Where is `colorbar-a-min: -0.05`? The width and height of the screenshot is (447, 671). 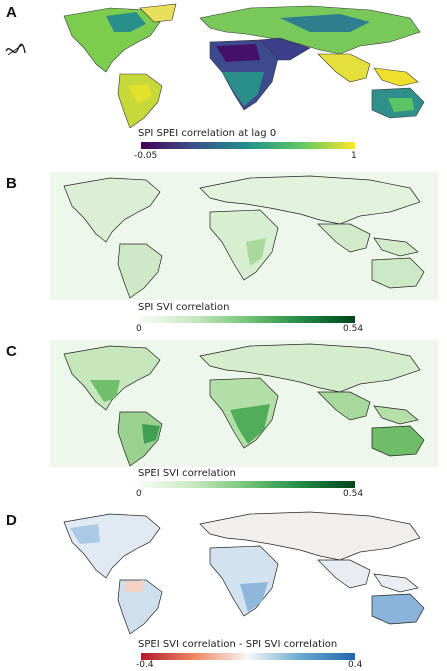
colorbar-a-min: -0.05 is located at coordinates (146, 156).